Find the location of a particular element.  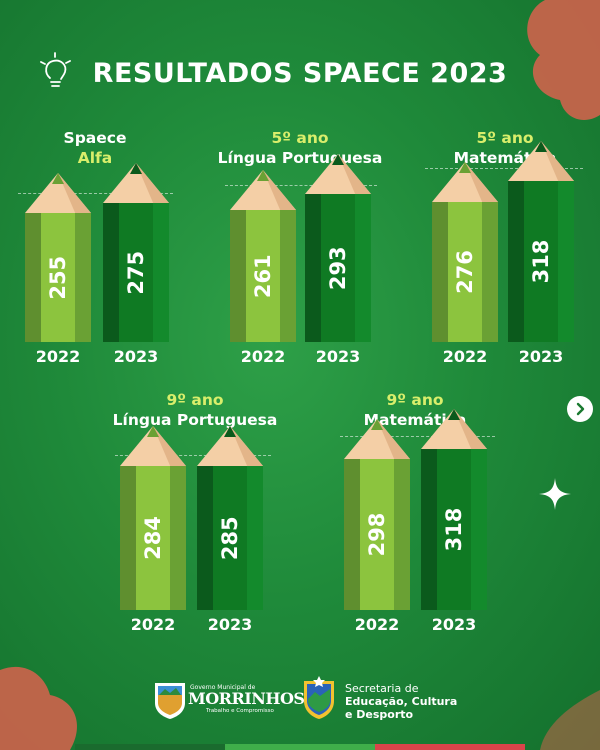

pencil-bar-2023: 285 is located at coordinates (230, 517).